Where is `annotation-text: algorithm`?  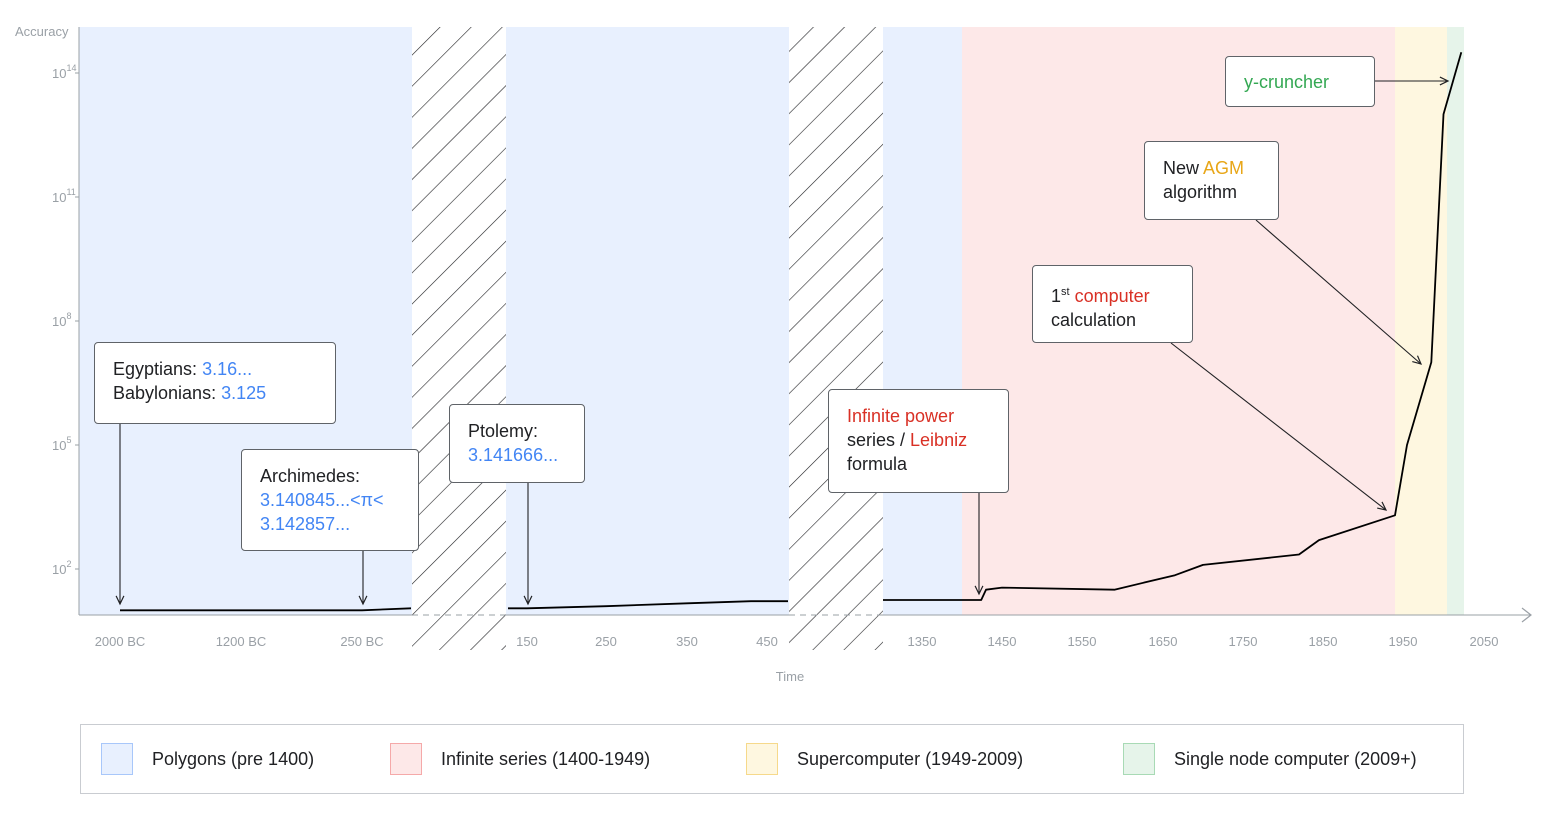 annotation-text: algorithm is located at coordinates (1200, 192).